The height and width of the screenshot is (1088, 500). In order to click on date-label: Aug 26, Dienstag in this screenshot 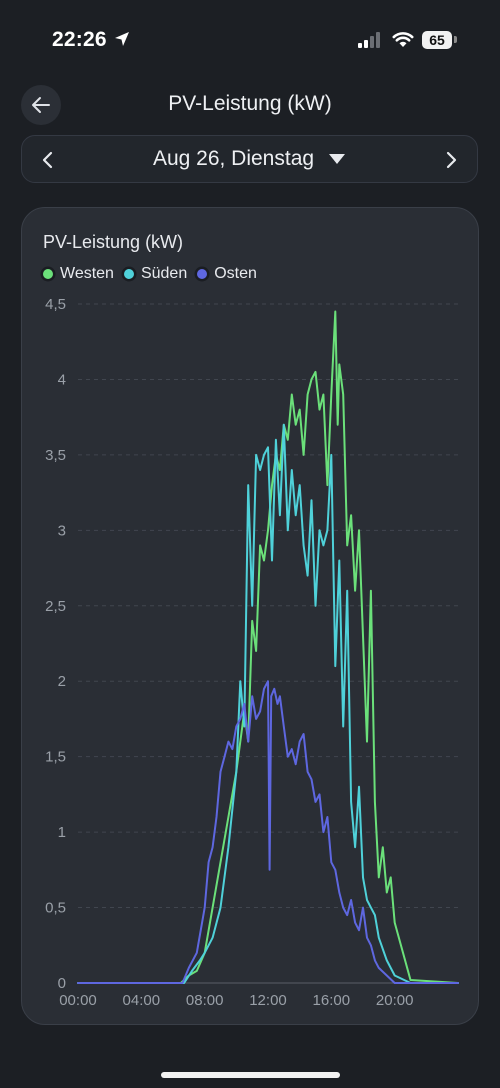, I will do `click(233, 158)`.